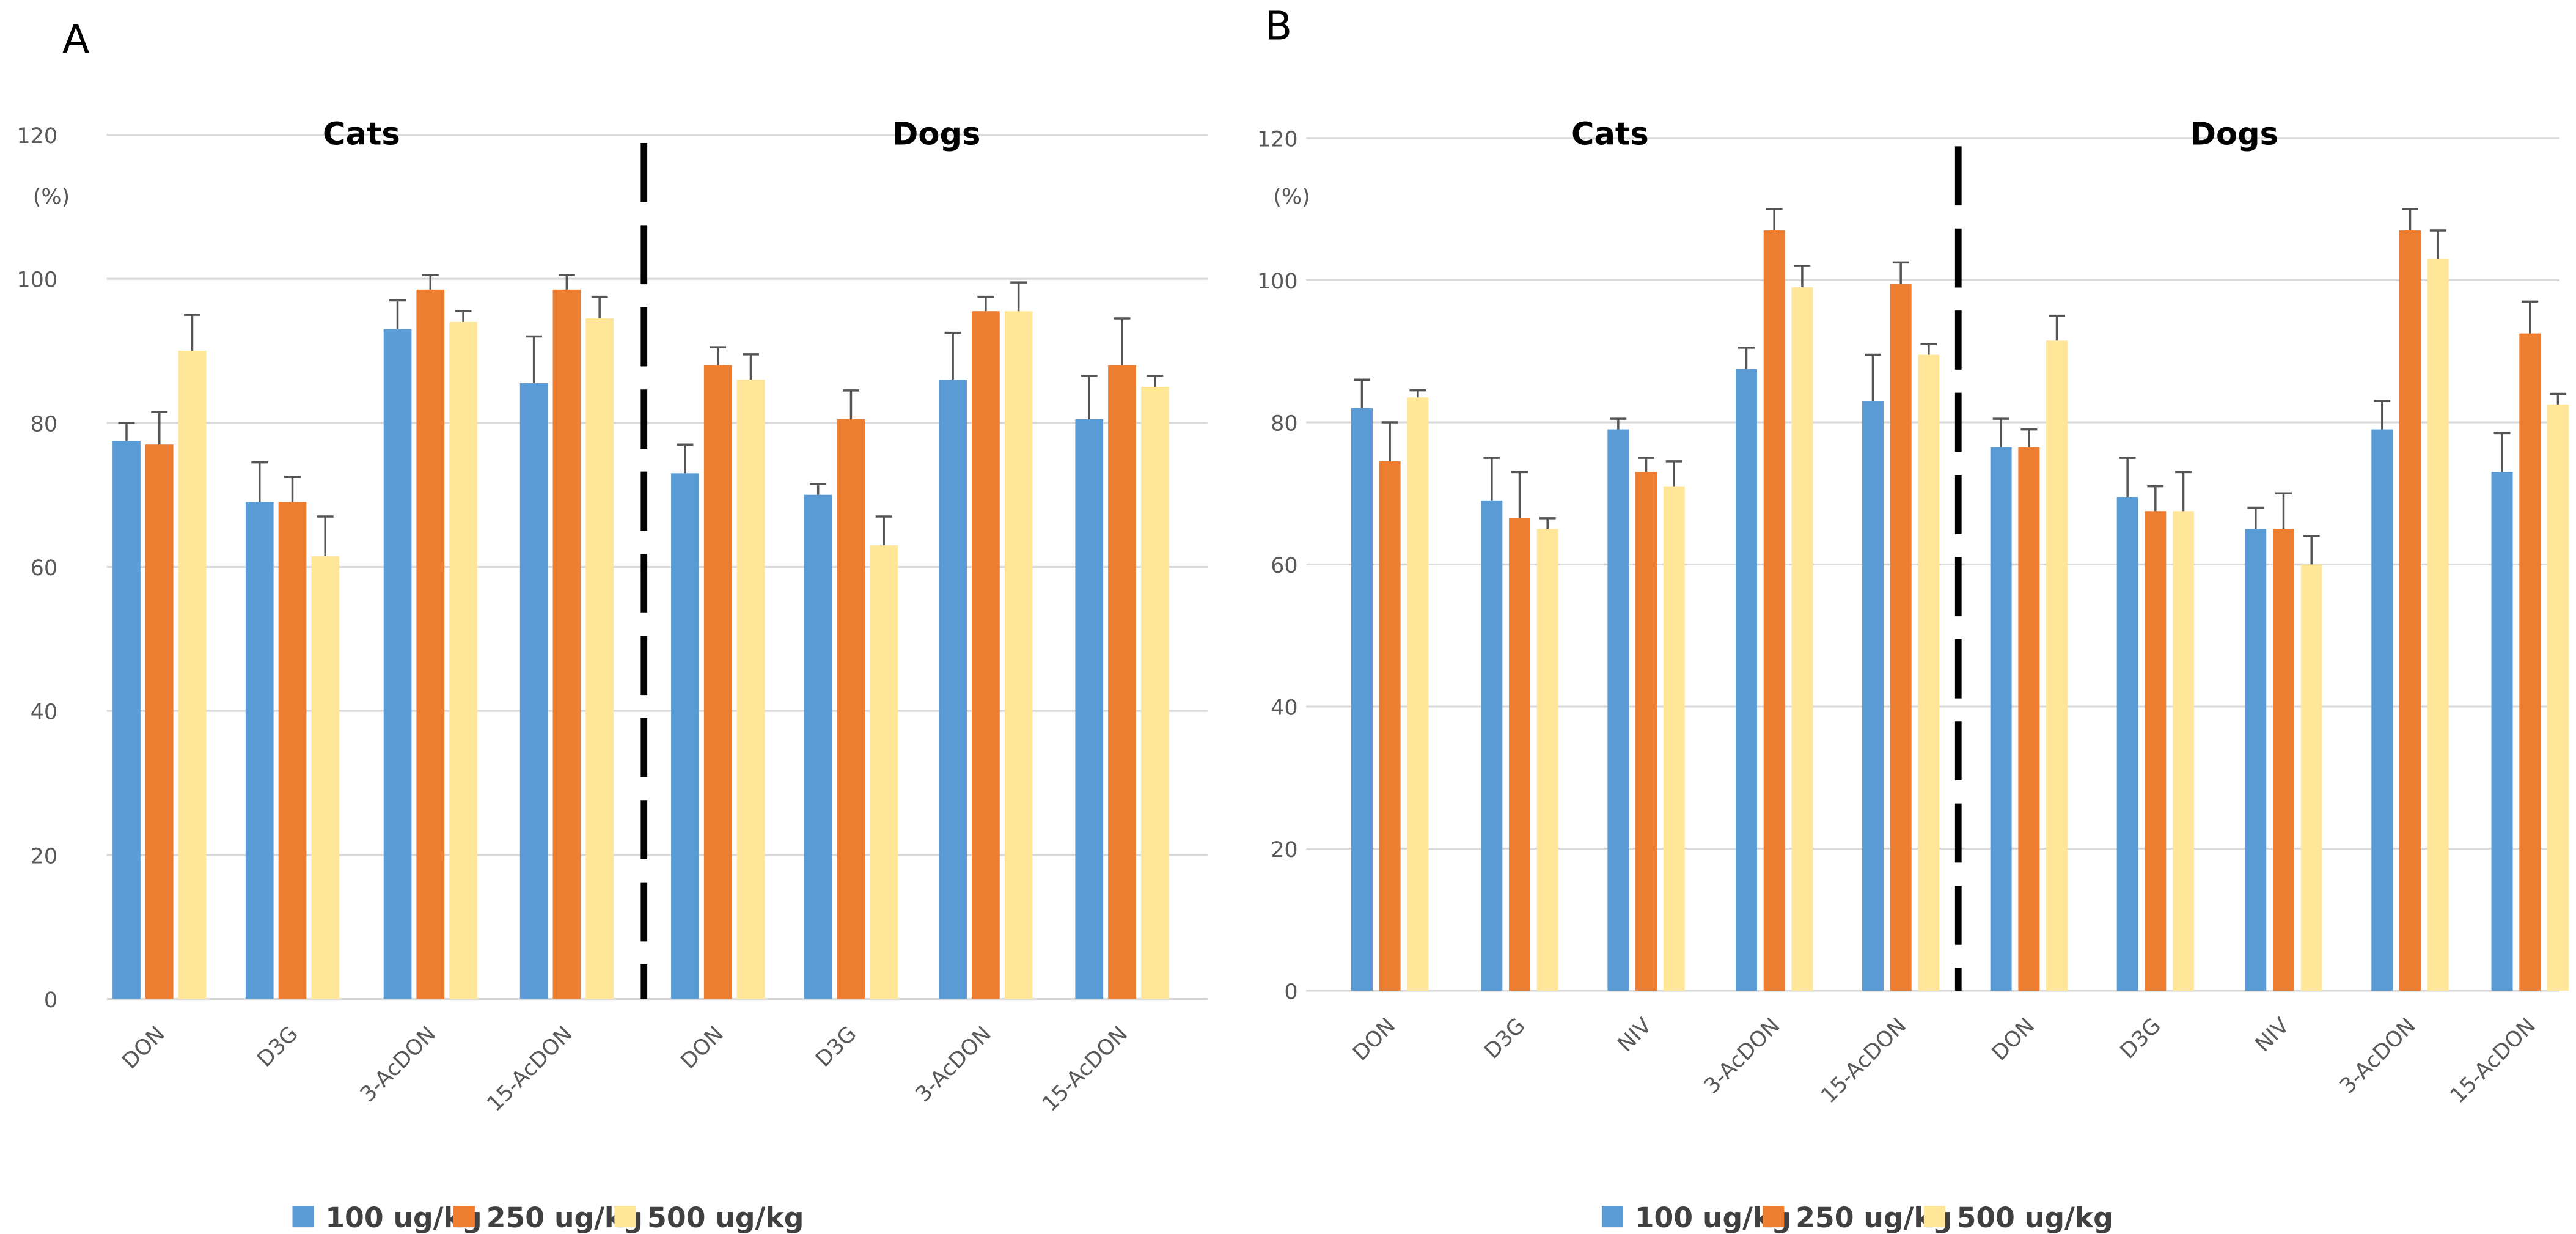  I want to click on panel-label: B, so click(1278, 27).